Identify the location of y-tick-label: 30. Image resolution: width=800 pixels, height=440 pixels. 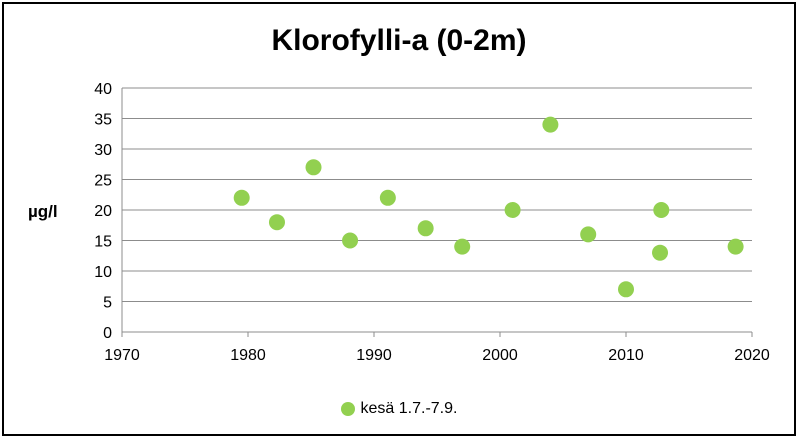
(103, 150).